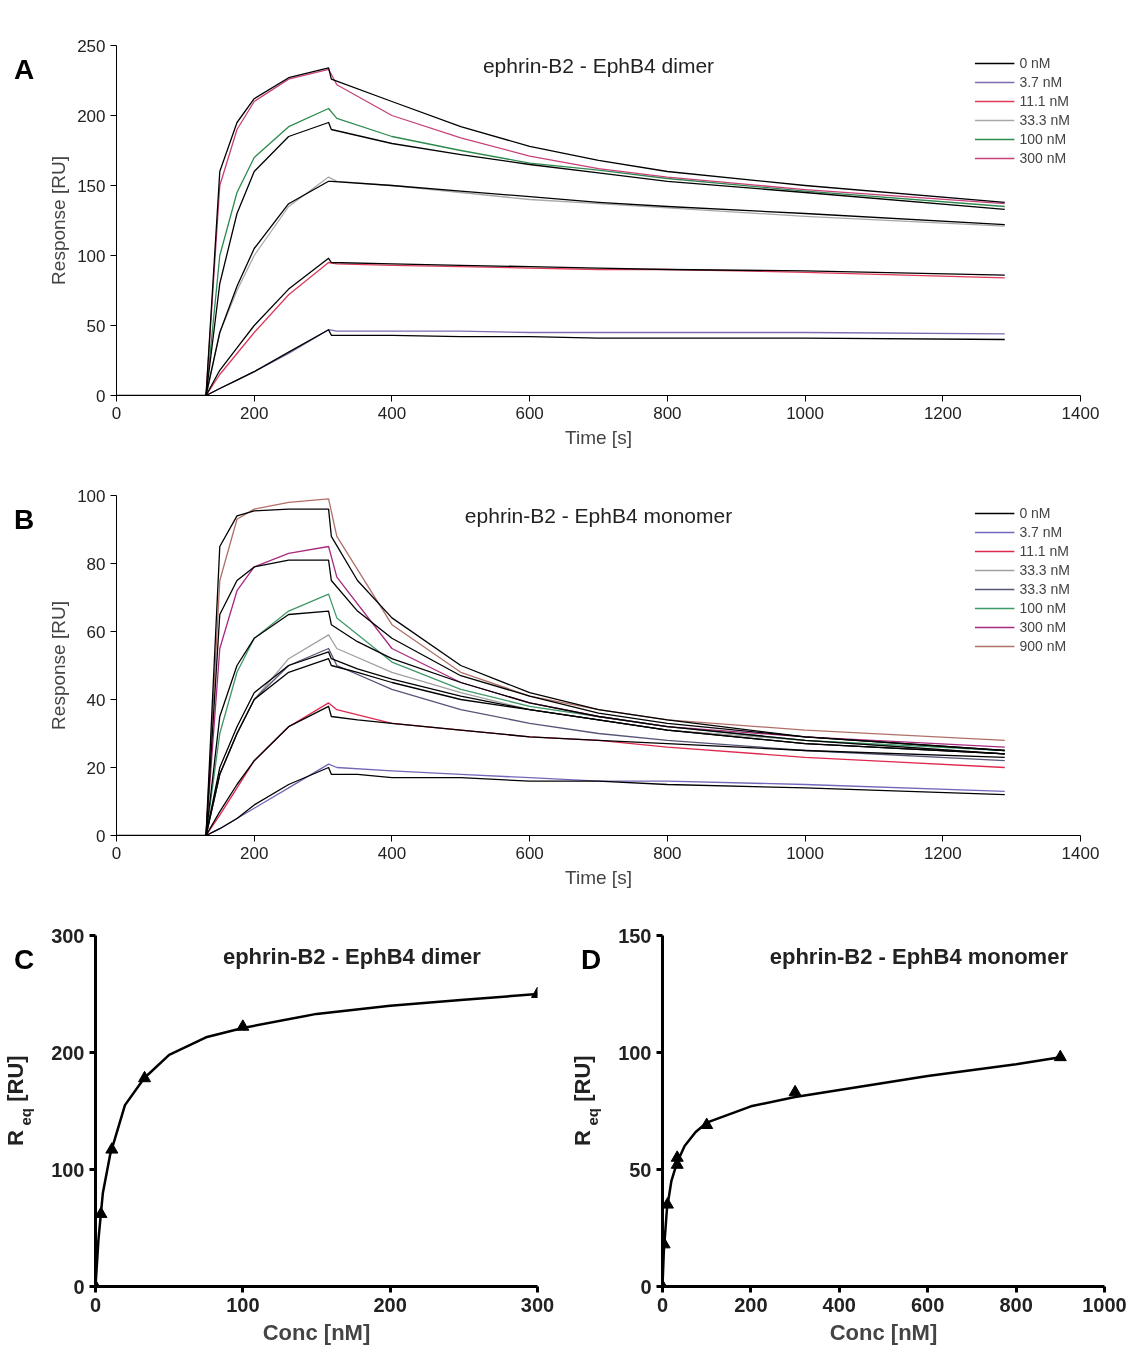 The width and height of the screenshot is (1135, 1347). Describe the element at coordinates (591, 959) in the screenshot. I see `text: D` at that location.